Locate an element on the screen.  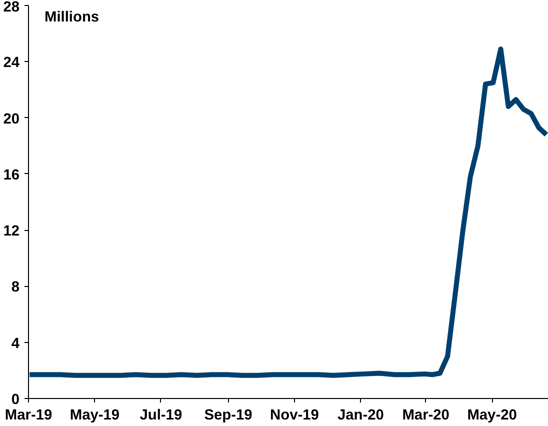
x-tick-label: Mar-19 is located at coordinates (28, 416).